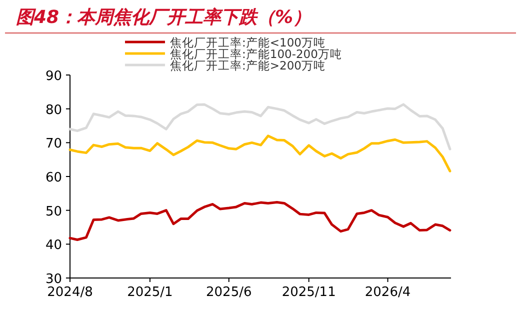  What do you see at coordinates (53, 178) in the screenshot?
I see `y-tick-label: 60` at bounding box center [53, 178].